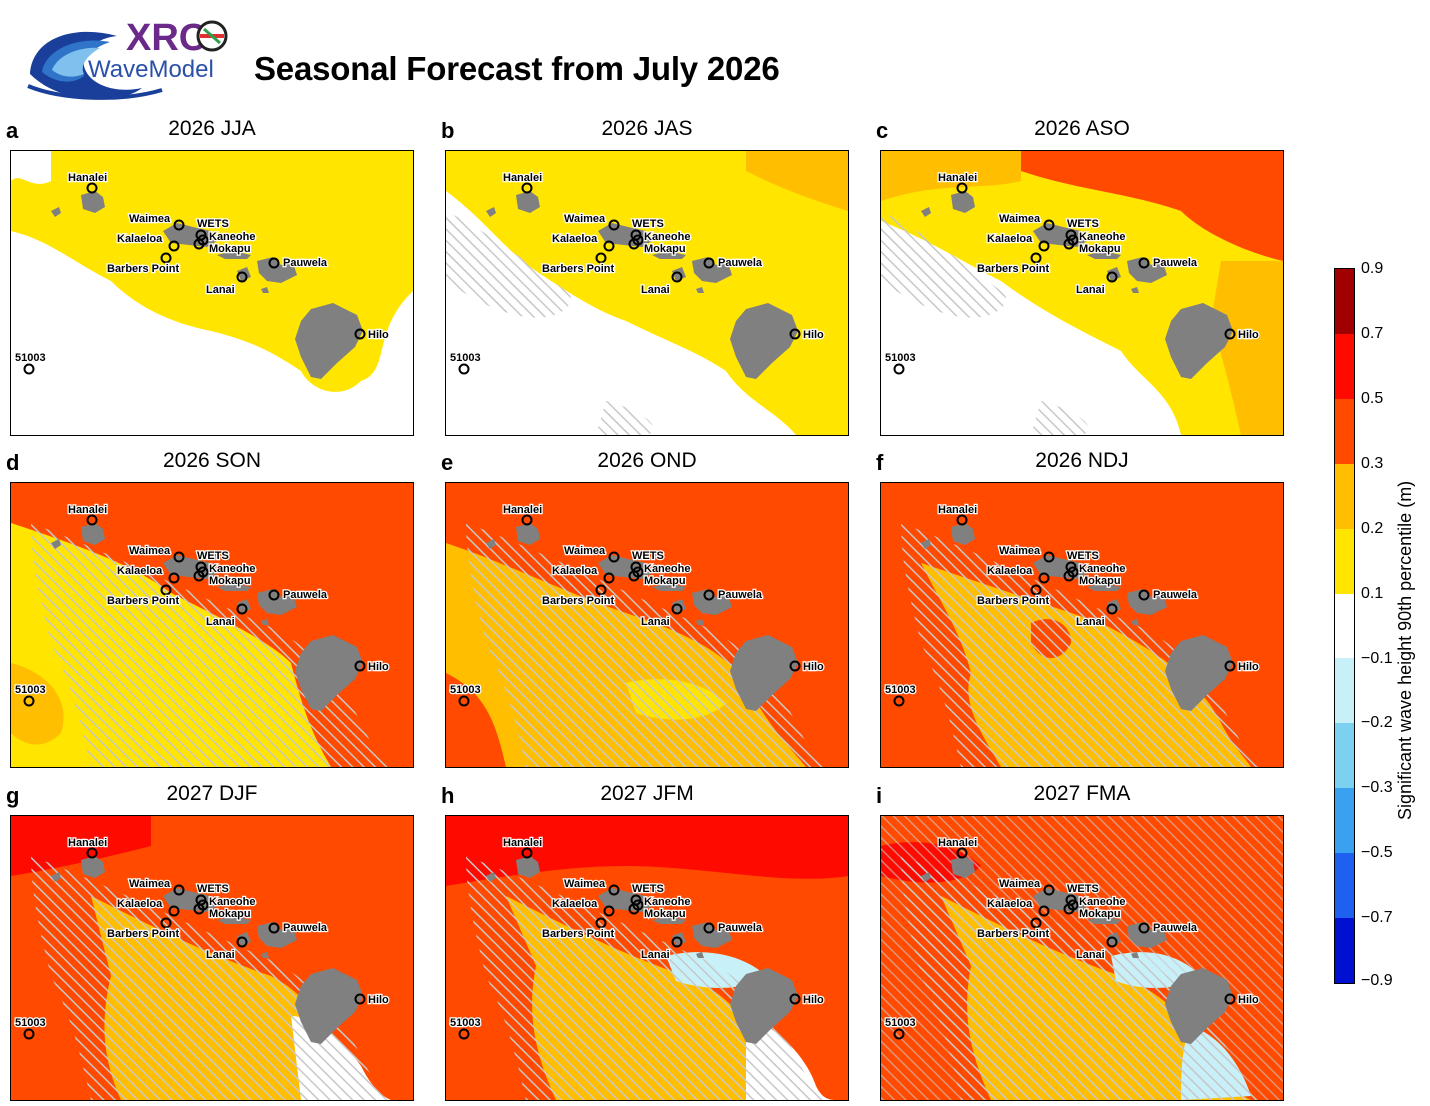 This screenshot has width=1430, height=1106. Describe the element at coordinates (882, 130) in the screenshot. I see `panel-letter: c` at that location.